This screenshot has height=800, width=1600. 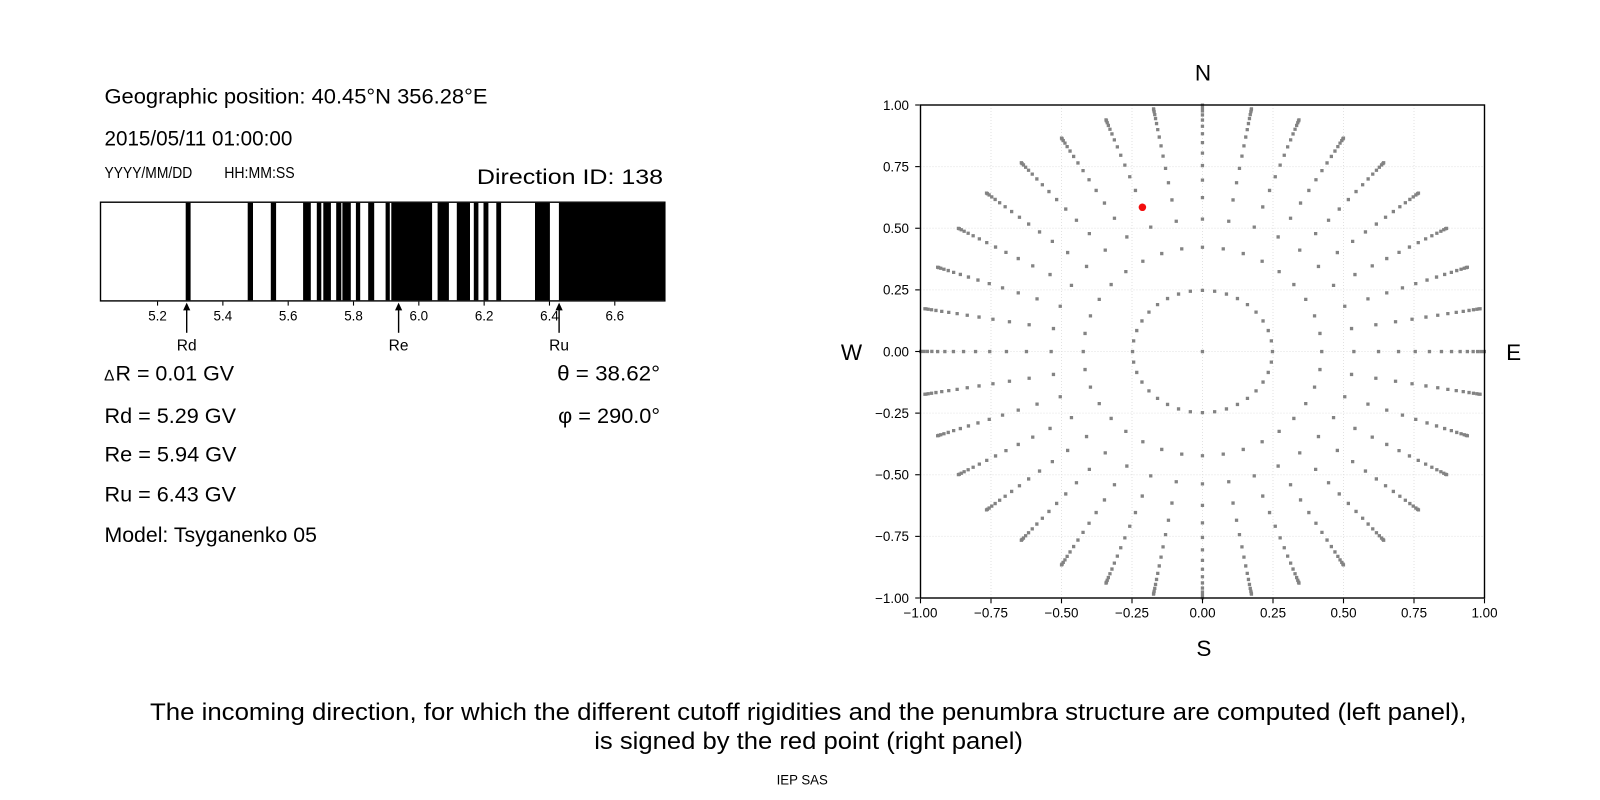 I want to click on svg-text: R = 0.01 GV, so click(x=175, y=373).